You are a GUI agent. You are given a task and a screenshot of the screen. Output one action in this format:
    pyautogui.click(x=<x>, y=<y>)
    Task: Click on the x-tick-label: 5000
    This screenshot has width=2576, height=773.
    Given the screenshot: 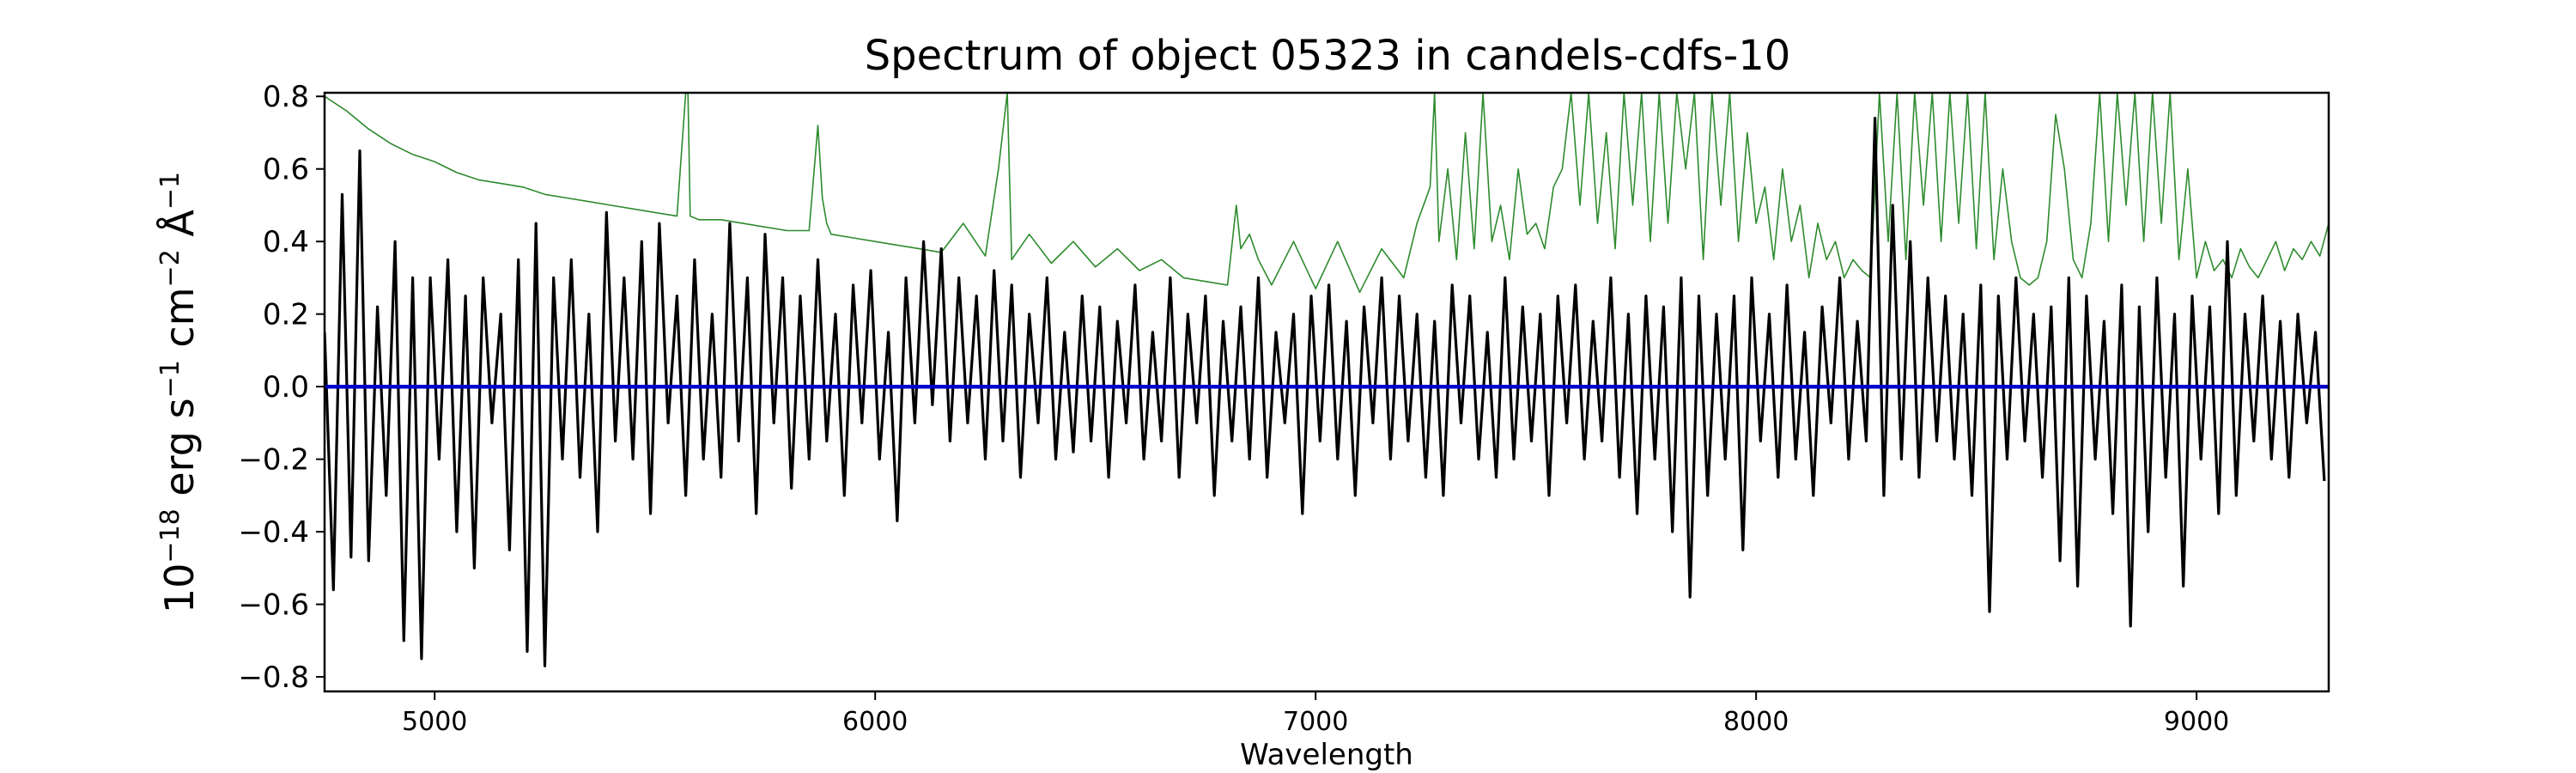 What is the action you would take?
    pyautogui.click(x=434, y=722)
    